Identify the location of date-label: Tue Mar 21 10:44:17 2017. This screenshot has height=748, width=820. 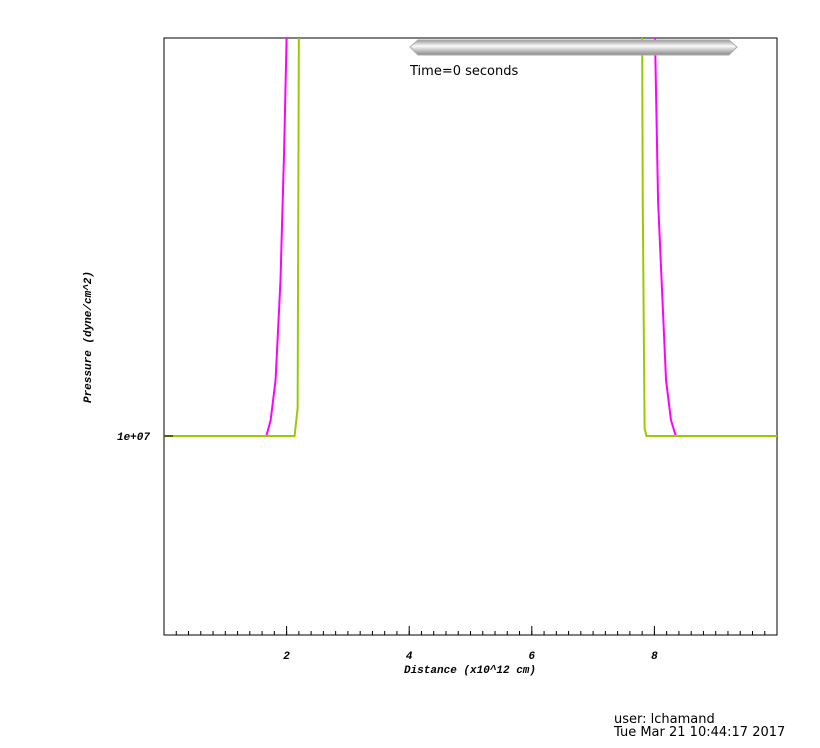
(699, 732).